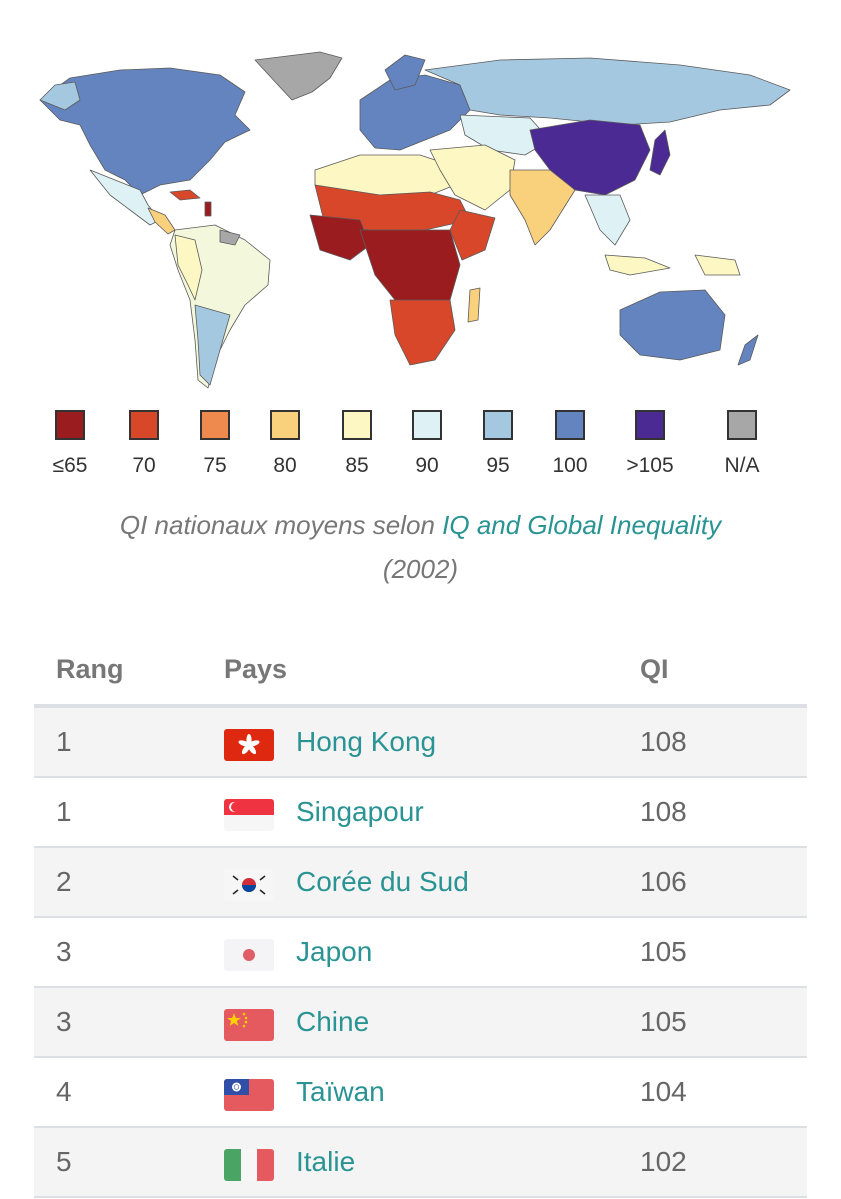  I want to click on legend-label: 70, so click(144, 465).